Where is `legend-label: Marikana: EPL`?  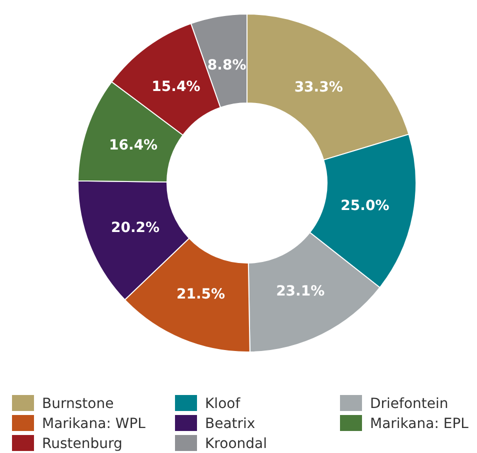
legend-label: Marikana: EPL is located at coordinates (419, 424).